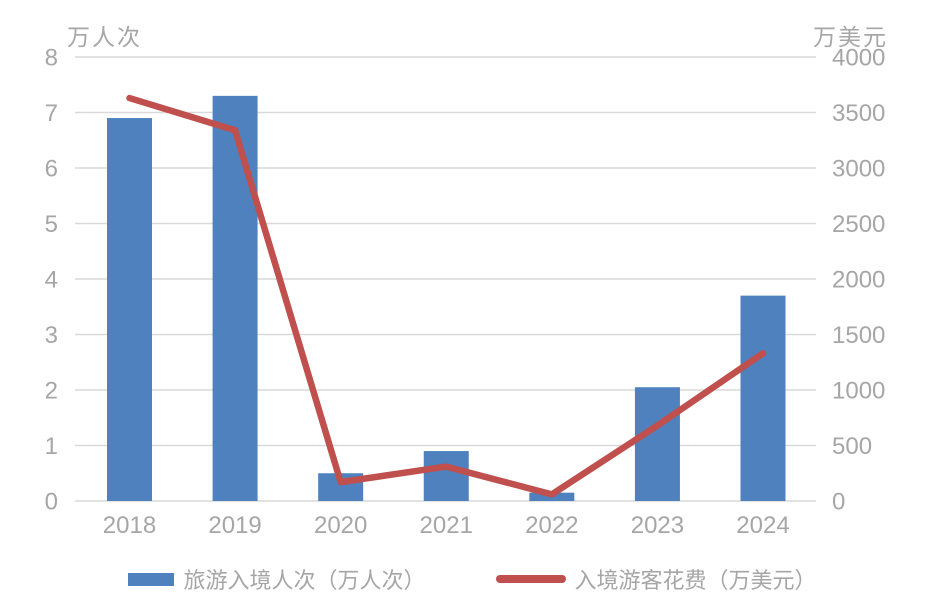 This screenshot has width=945, height=609. Describe the element at coordinates (51, 335) in the screenshot. I see `left-axis-tick-label: 3` at that location.